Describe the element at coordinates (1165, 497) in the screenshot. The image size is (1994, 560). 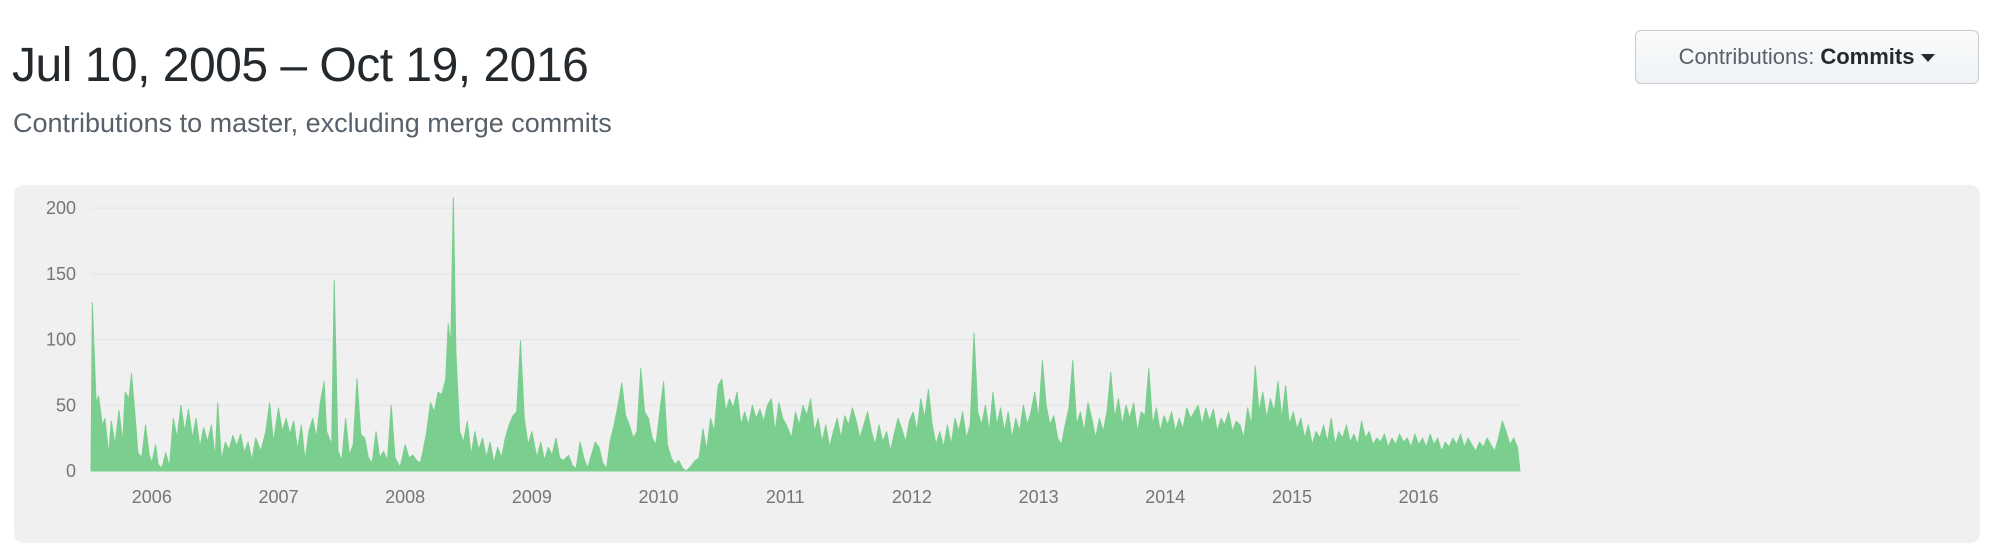
I see `x-tick-label: 2014` at that location.